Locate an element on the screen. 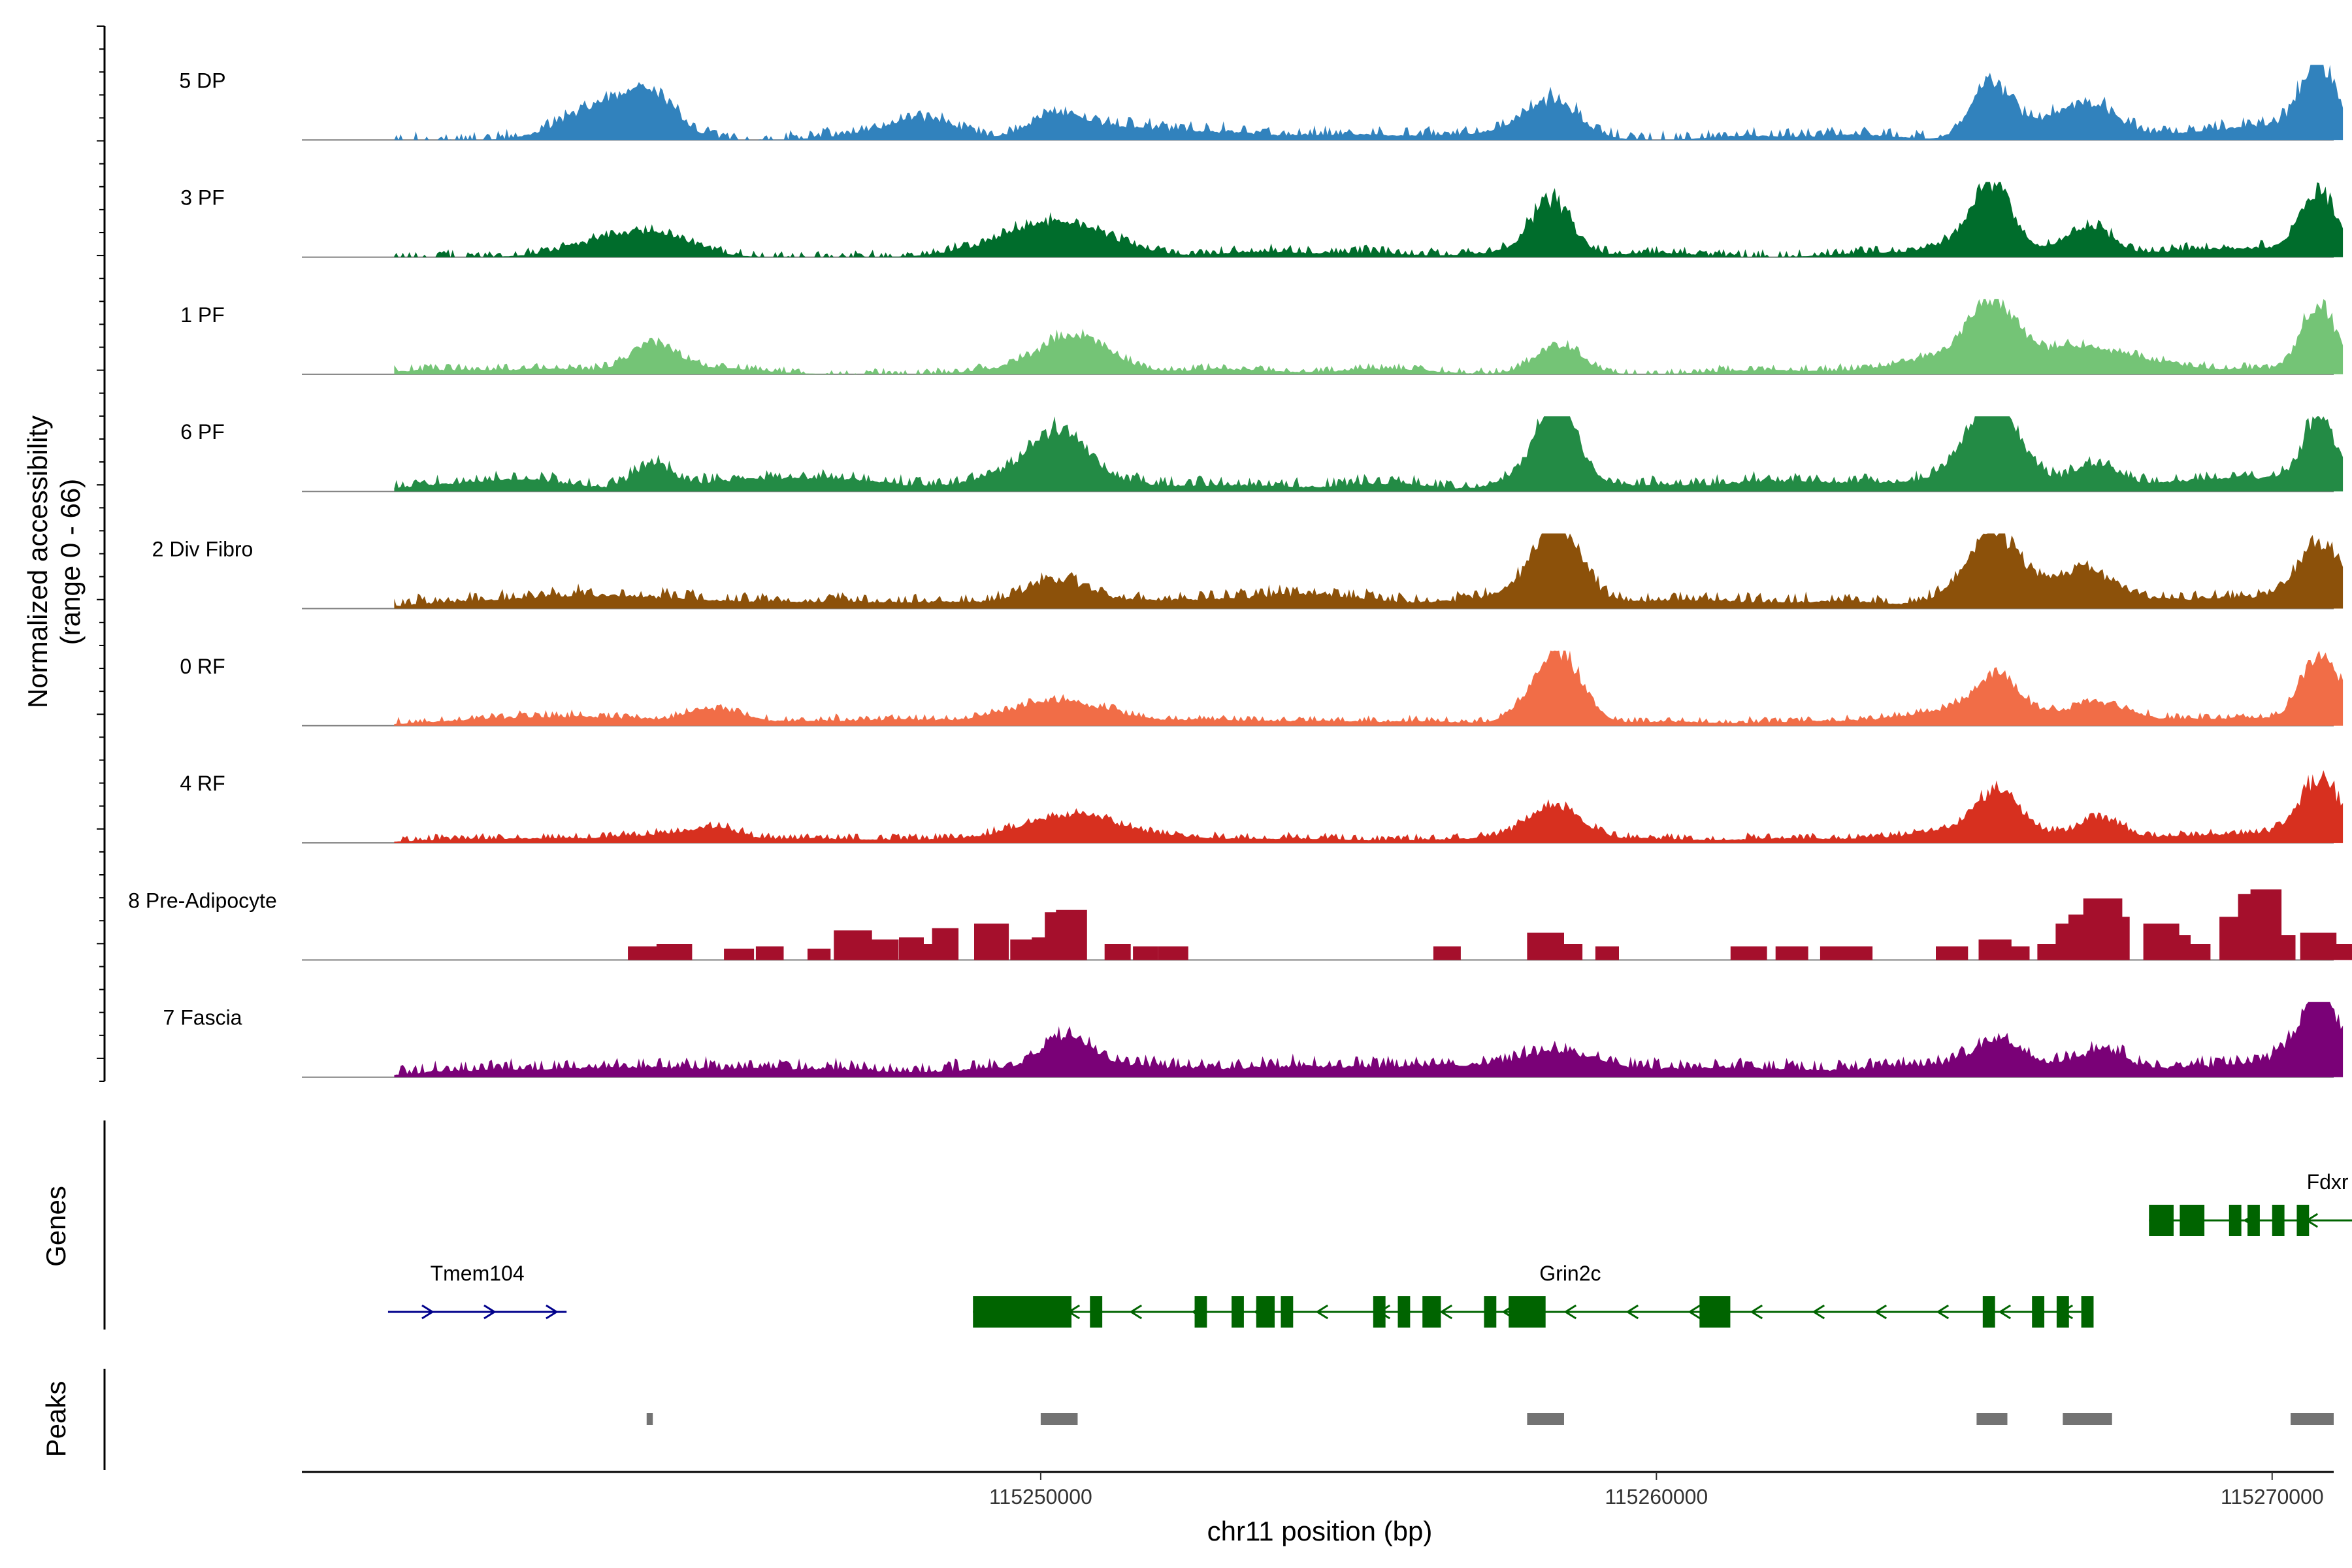 Image resolution: width=2352 pixels, height=1568 pixels. track-6-pf: 6 PF is located at coordinates (1262, 454).